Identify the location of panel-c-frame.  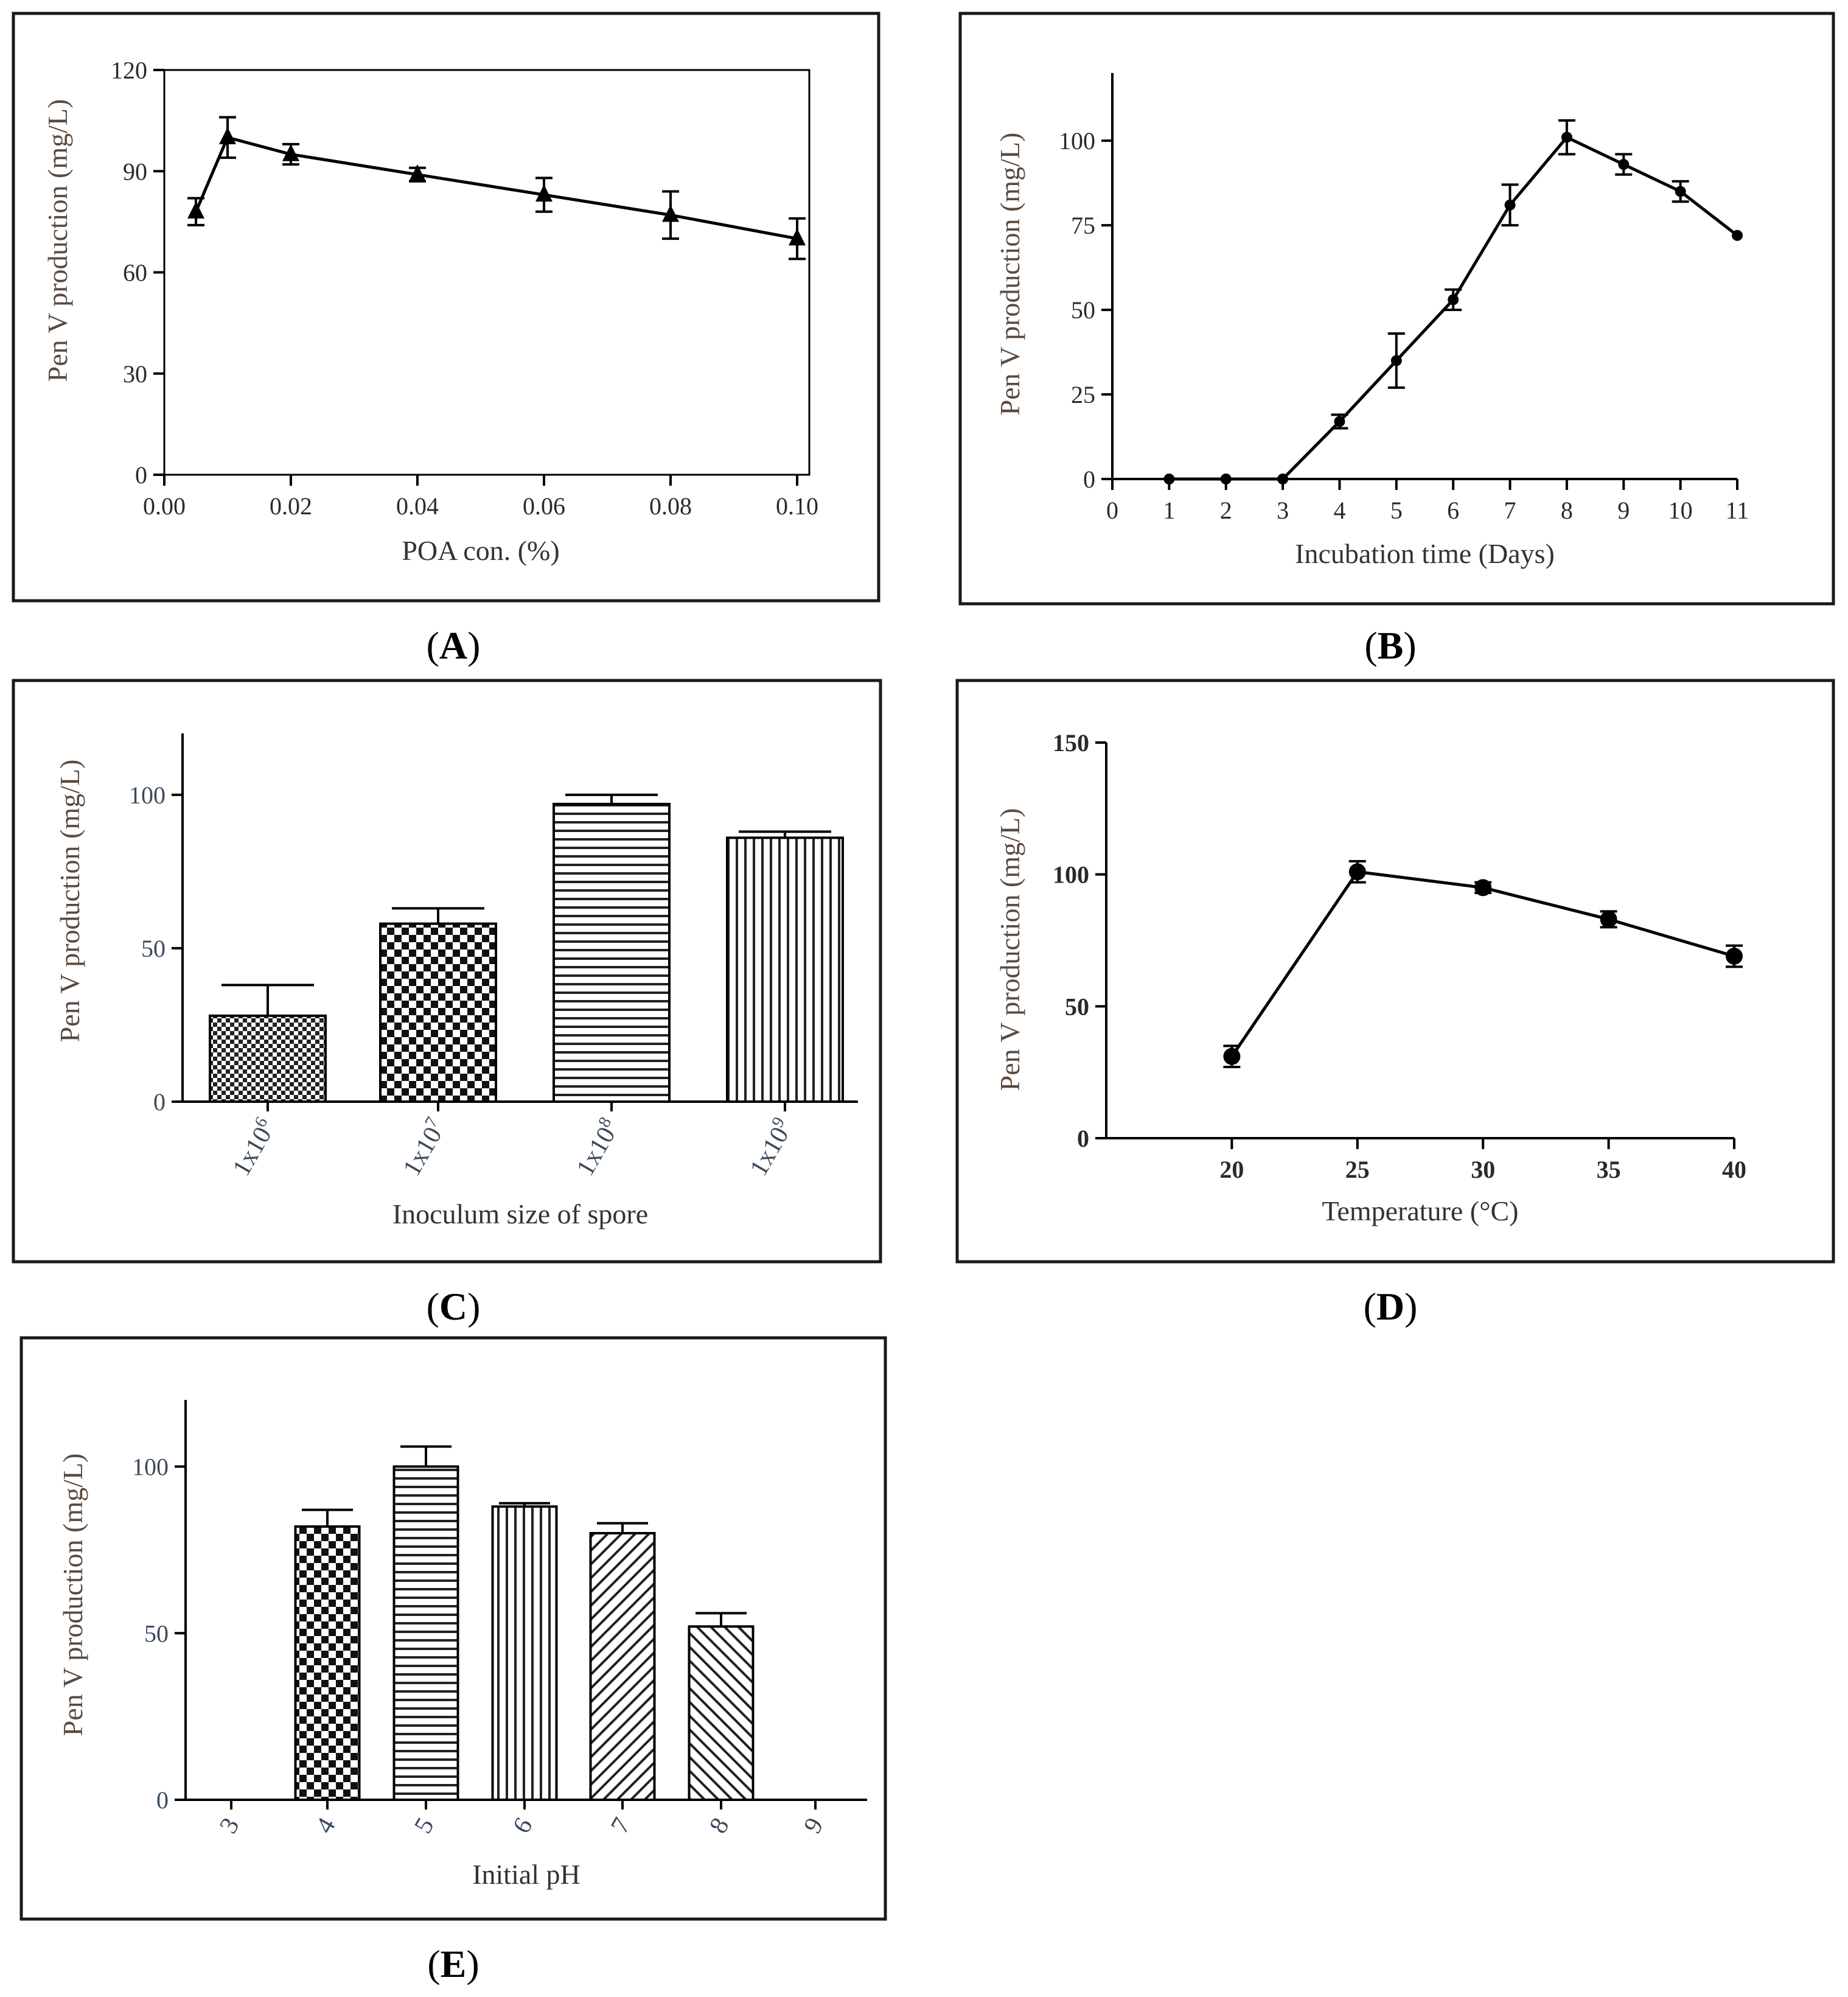
(447, 971).